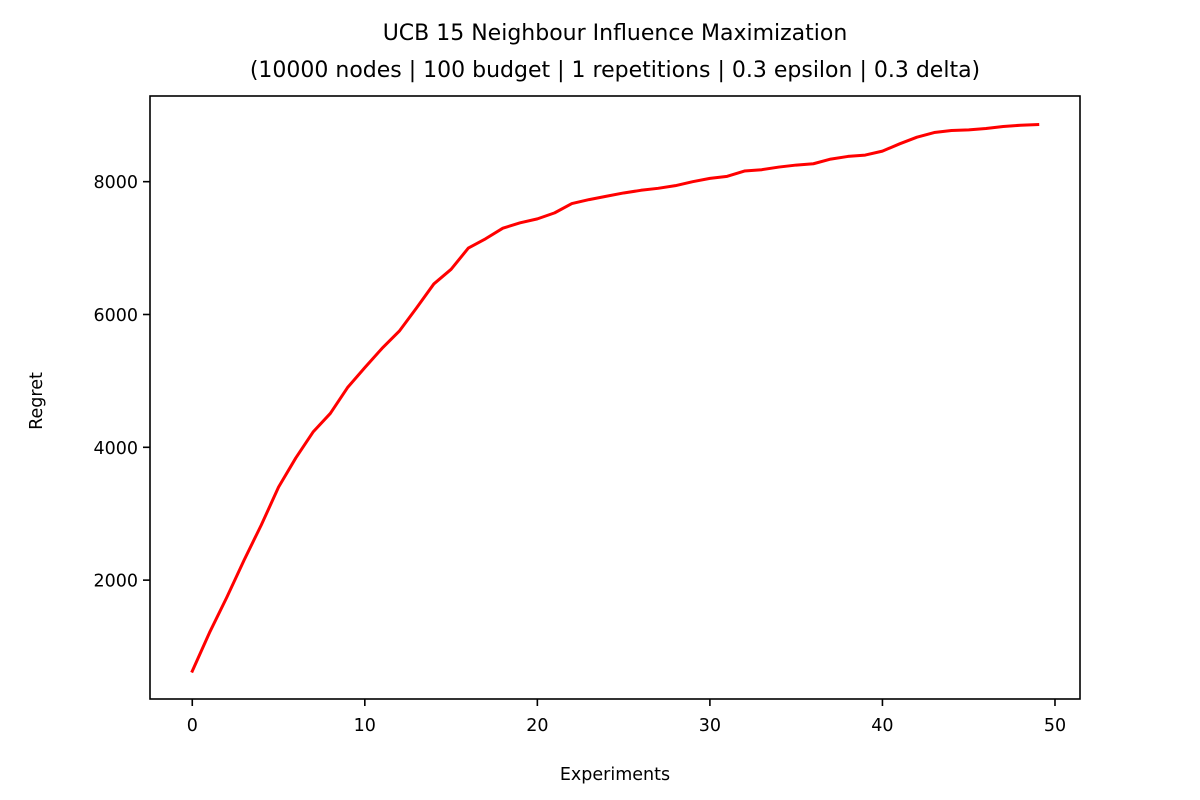 Image resolution: width=1200 pixels, height=800 pixels. What do you see at coordinates (37, 401) in the screenshot?
I see `y-axis-label: Regret` at bounding box center [37, 401].